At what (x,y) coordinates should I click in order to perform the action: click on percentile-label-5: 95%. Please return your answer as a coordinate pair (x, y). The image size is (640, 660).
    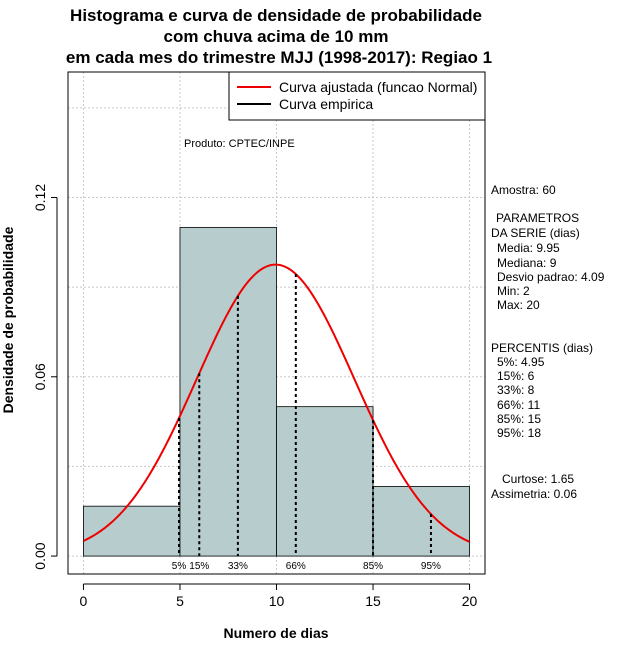
    Looking at the image, I should click on (431, 566).